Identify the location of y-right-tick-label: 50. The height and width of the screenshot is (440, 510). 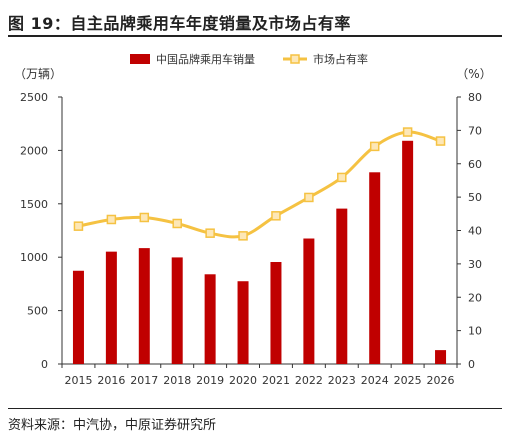
(475, 197).